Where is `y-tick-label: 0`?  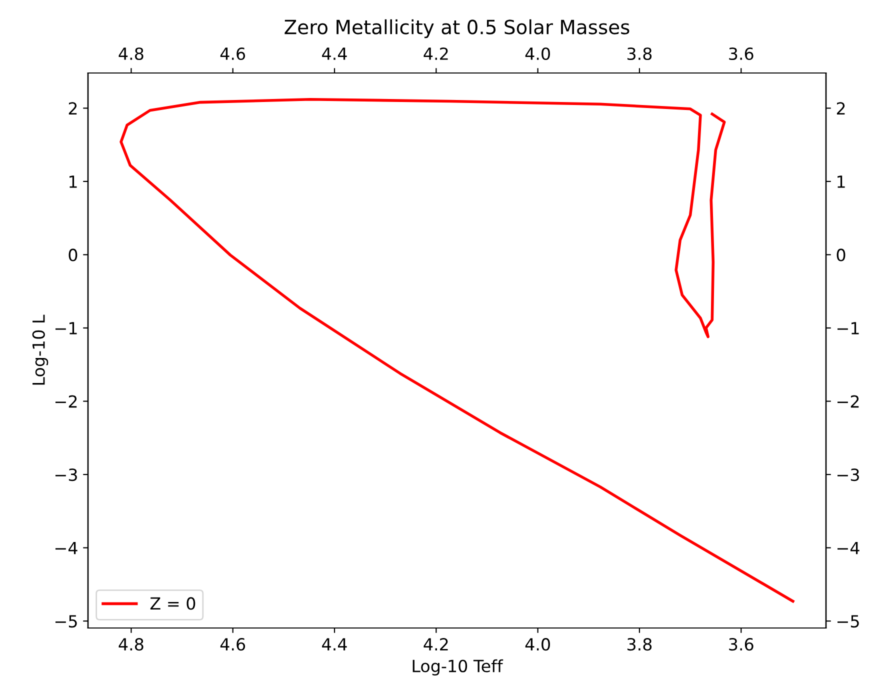
y-tick-label: 0 is located at coordinates (73, 255).